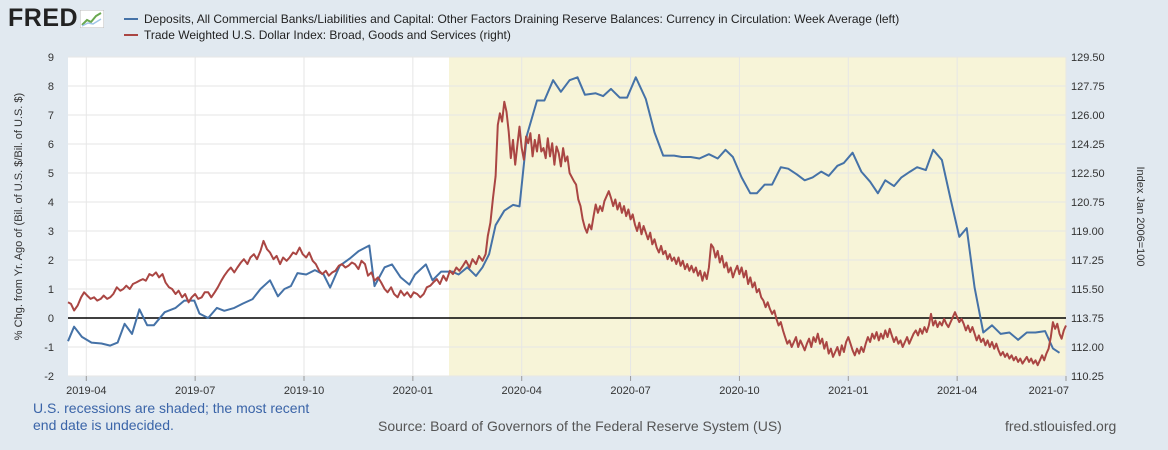  What do you see at coordinates (51, 87) in the screenshot?
I see `y-tick-label-left: 8` at bounding box center [51, 87].